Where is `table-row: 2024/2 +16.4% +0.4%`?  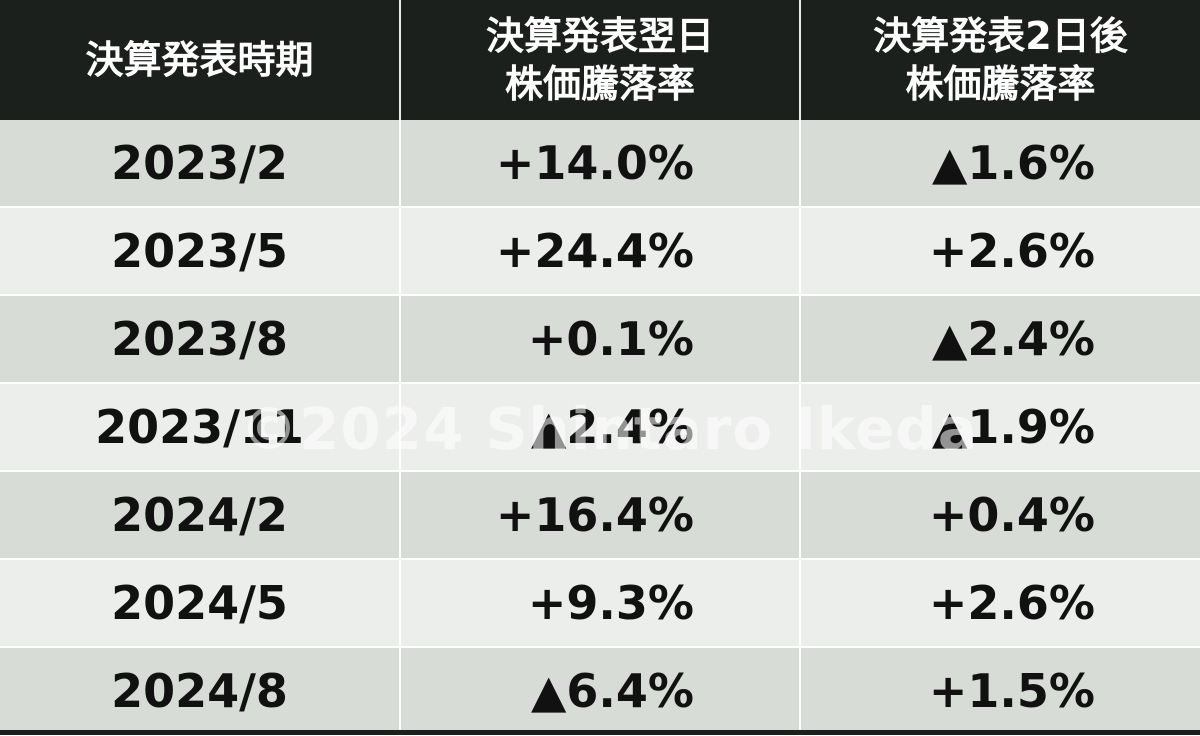
table-row: 2024/2 +16.4% +0.4% is located at coordinates (600, 515).